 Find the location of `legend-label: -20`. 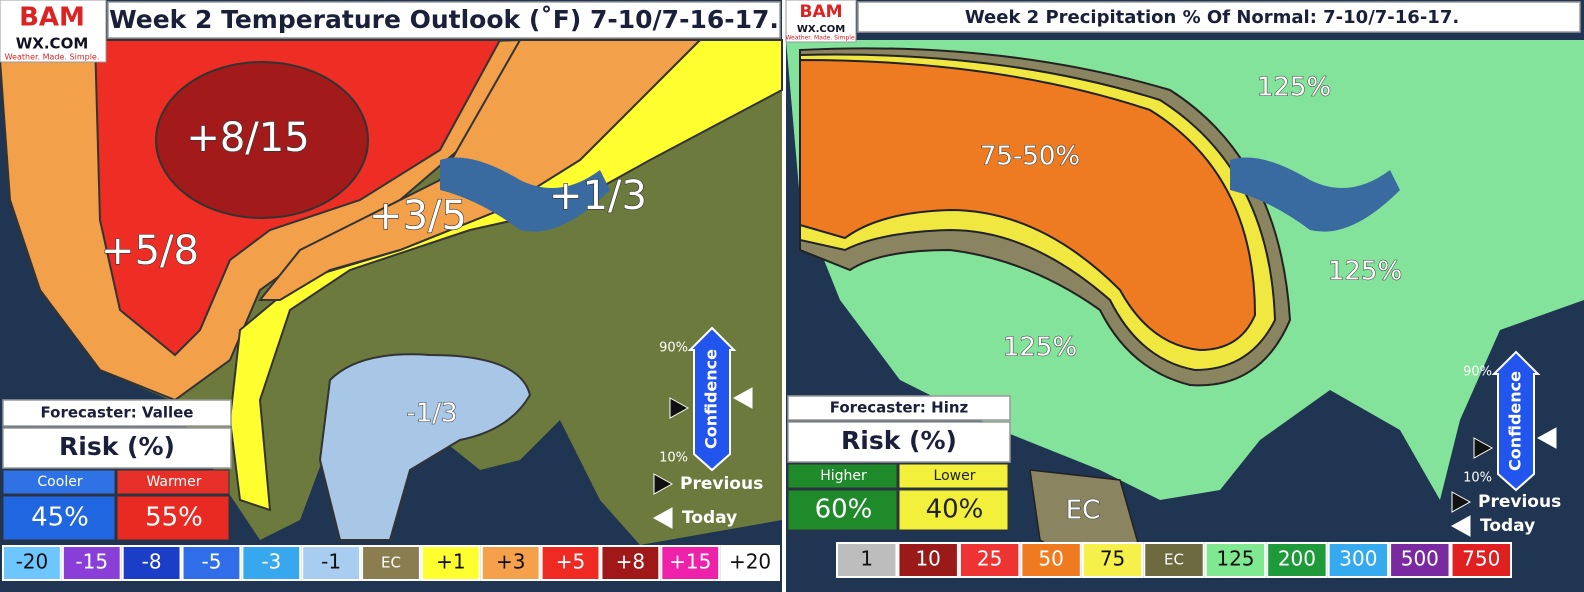

legend-label: -20 is located at coordinates (32, 562).